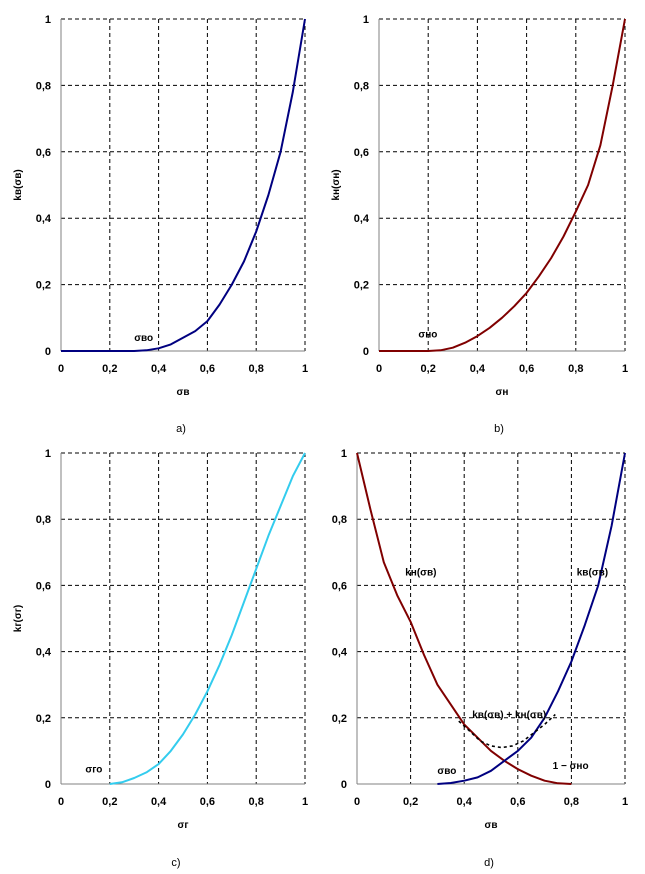  Describe the element at coordinates (181, 429) in the screenshot. I see `panel-caption: a)` at that location.